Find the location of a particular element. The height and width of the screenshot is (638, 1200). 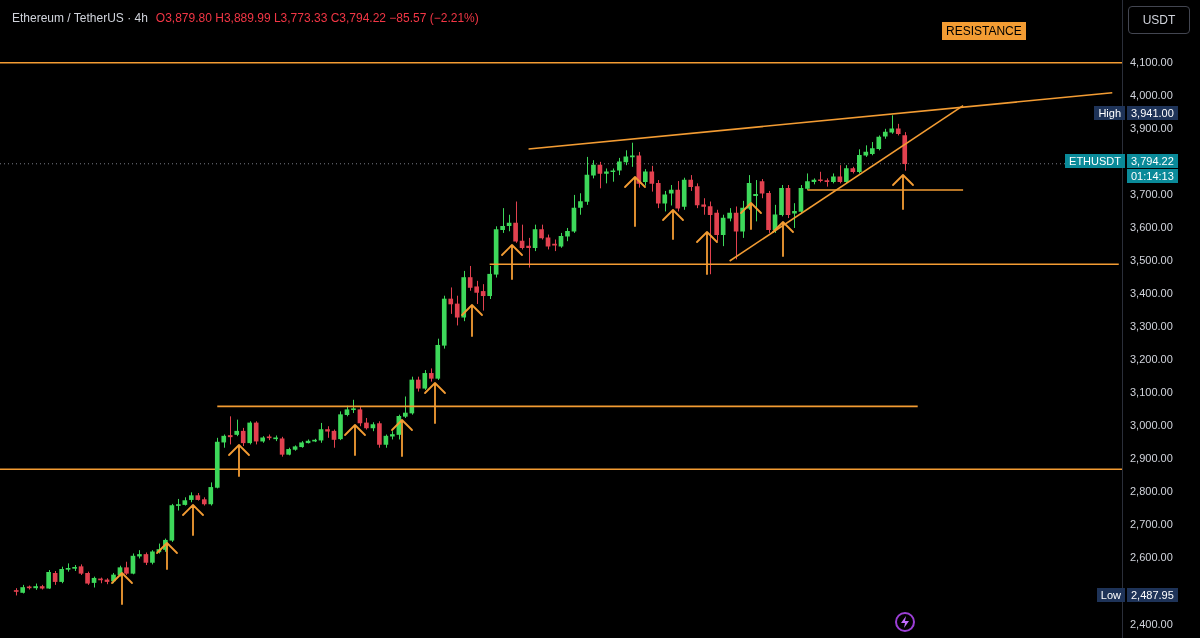

y-tick-label: 2,600.00 is located at coordinates (1151, 557).